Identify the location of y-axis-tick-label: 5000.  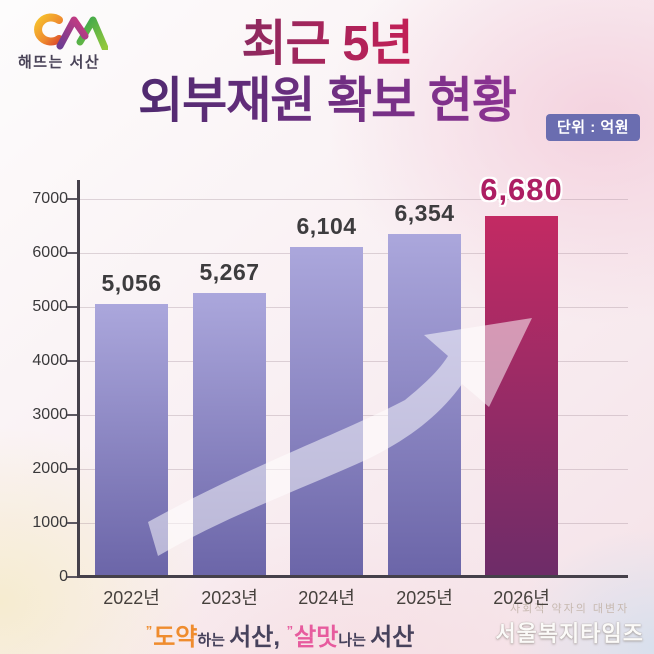
(50, 306).